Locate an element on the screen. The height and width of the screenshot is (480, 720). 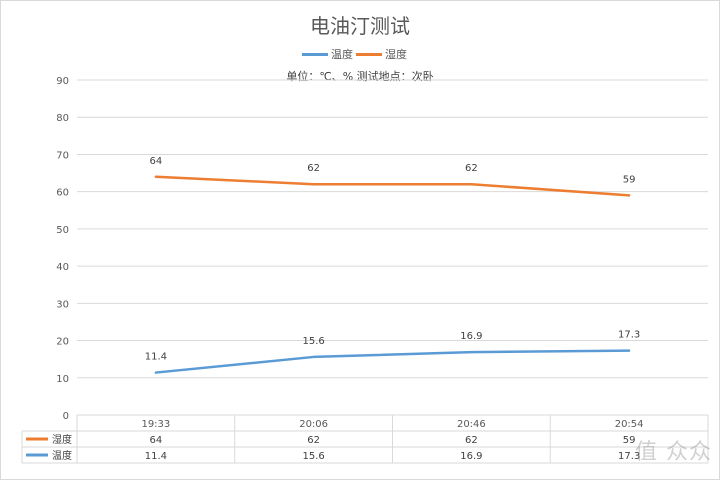
x-tick-label: 19:33 is located at coordinates (155, 424).